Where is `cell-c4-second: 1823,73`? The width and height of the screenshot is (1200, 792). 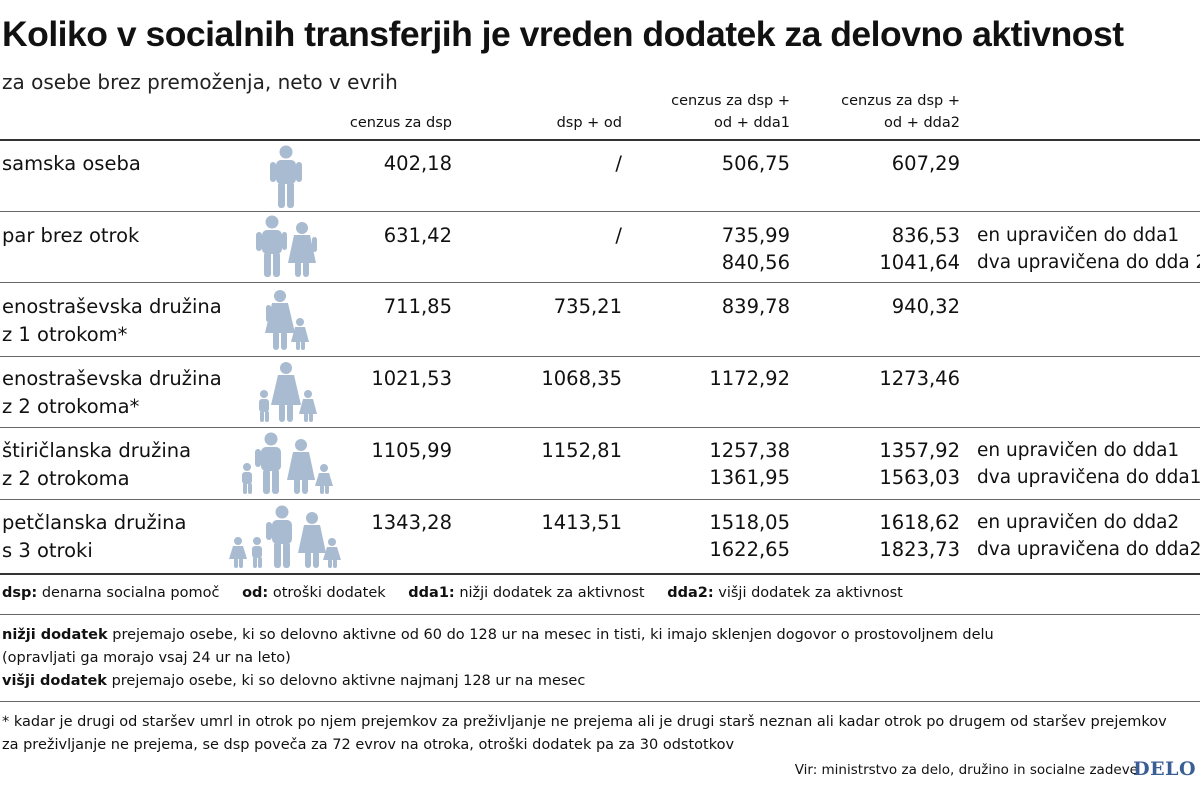
cell-c4-second: 1823,73 is located at coordinates (919, 549).